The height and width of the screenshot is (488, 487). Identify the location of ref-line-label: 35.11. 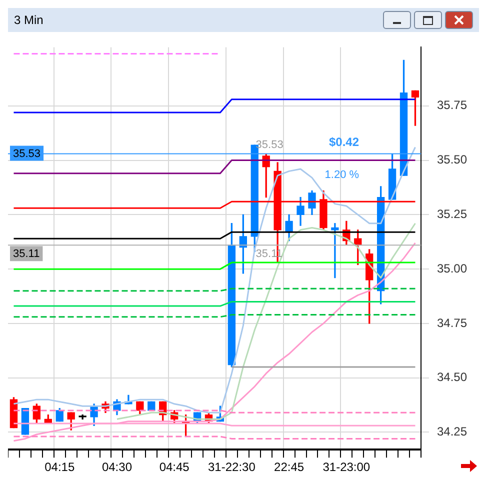
(26, 254).